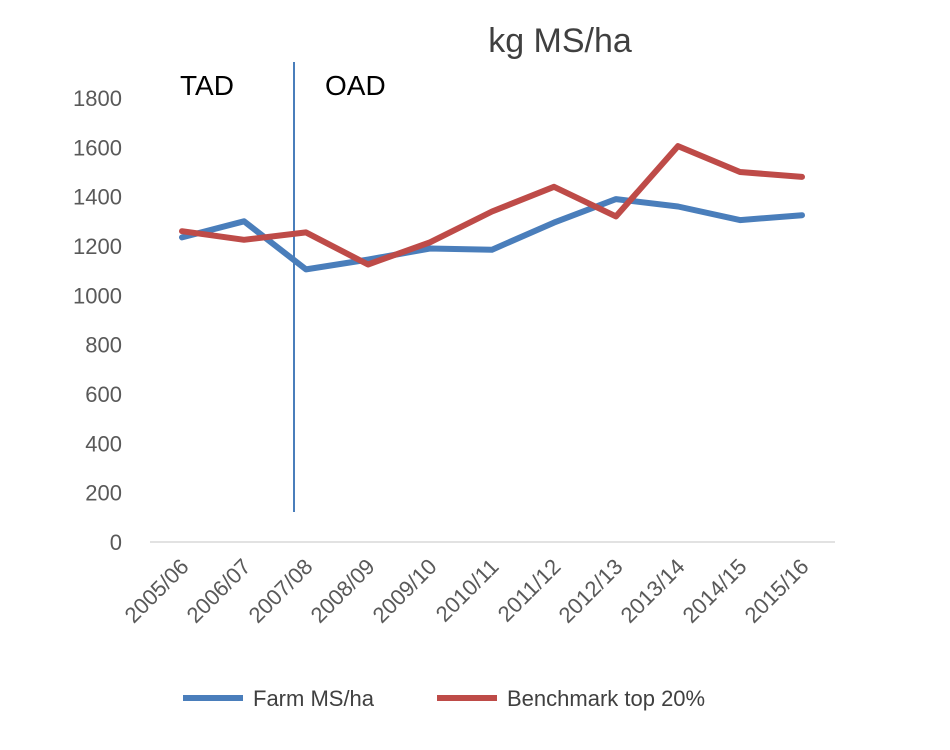  Describe the element at coordinates (355, 85) in the screenshot. I see `oad-label: OAD` at that location.